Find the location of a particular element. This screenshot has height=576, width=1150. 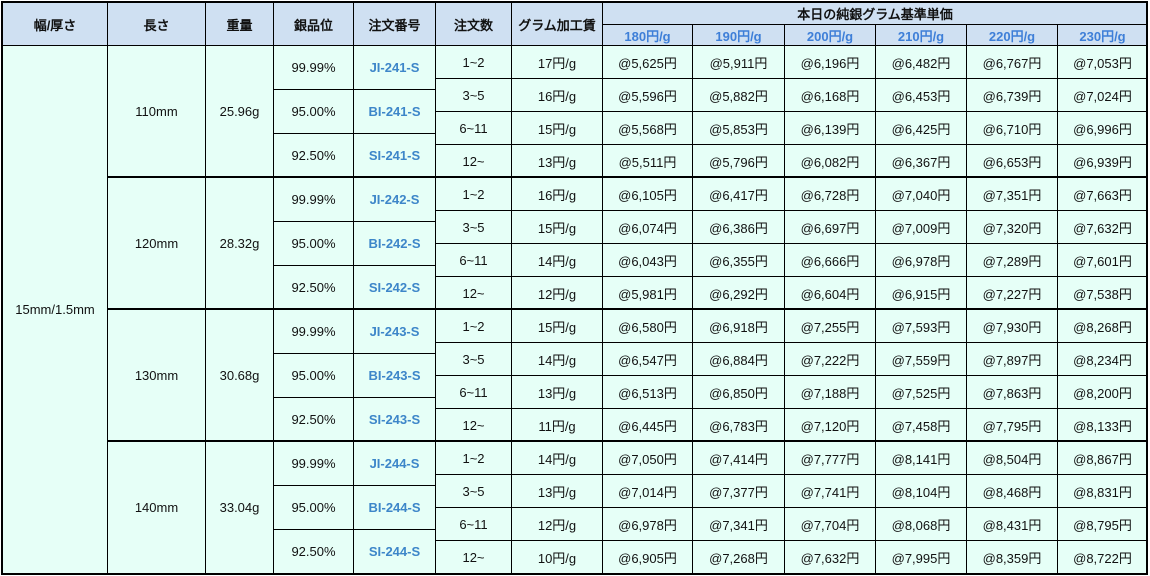

processing-fee-cell: 17円/g is located at coordinates (557, 62).